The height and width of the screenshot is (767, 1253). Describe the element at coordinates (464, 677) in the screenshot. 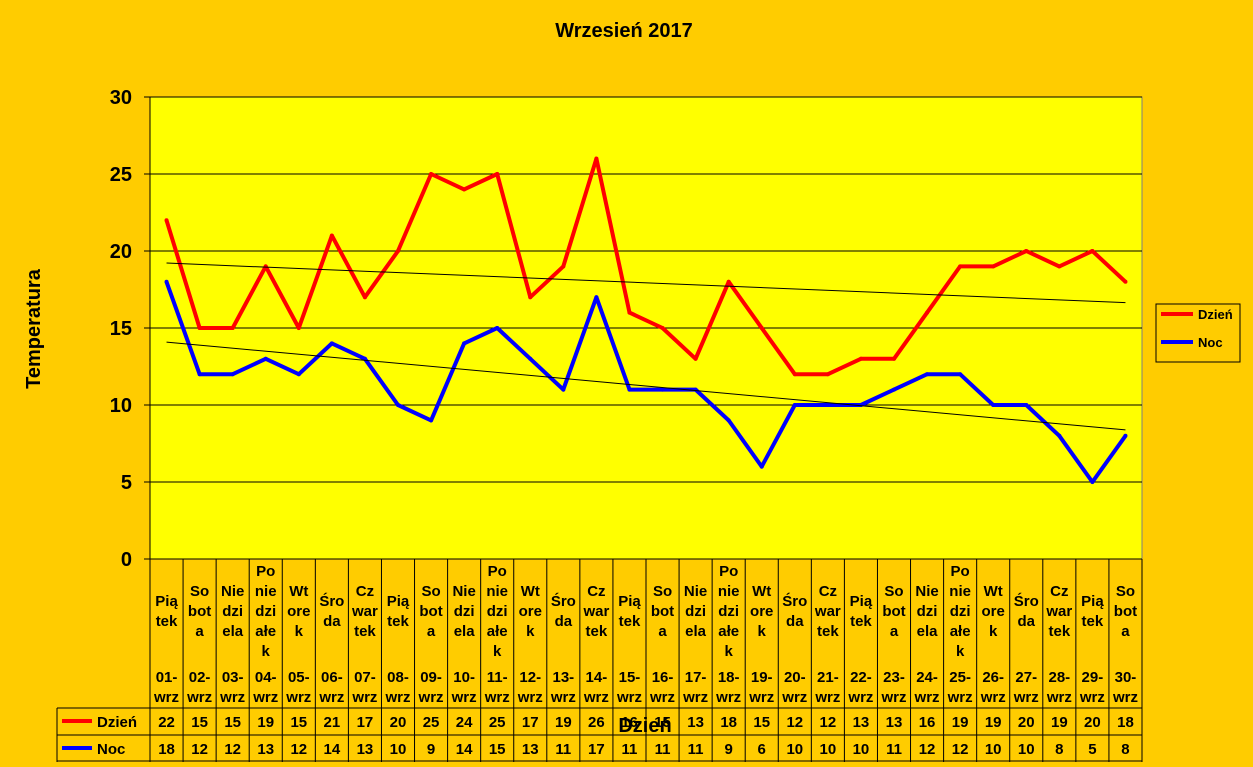

I see `date-label: 10-` at that location.